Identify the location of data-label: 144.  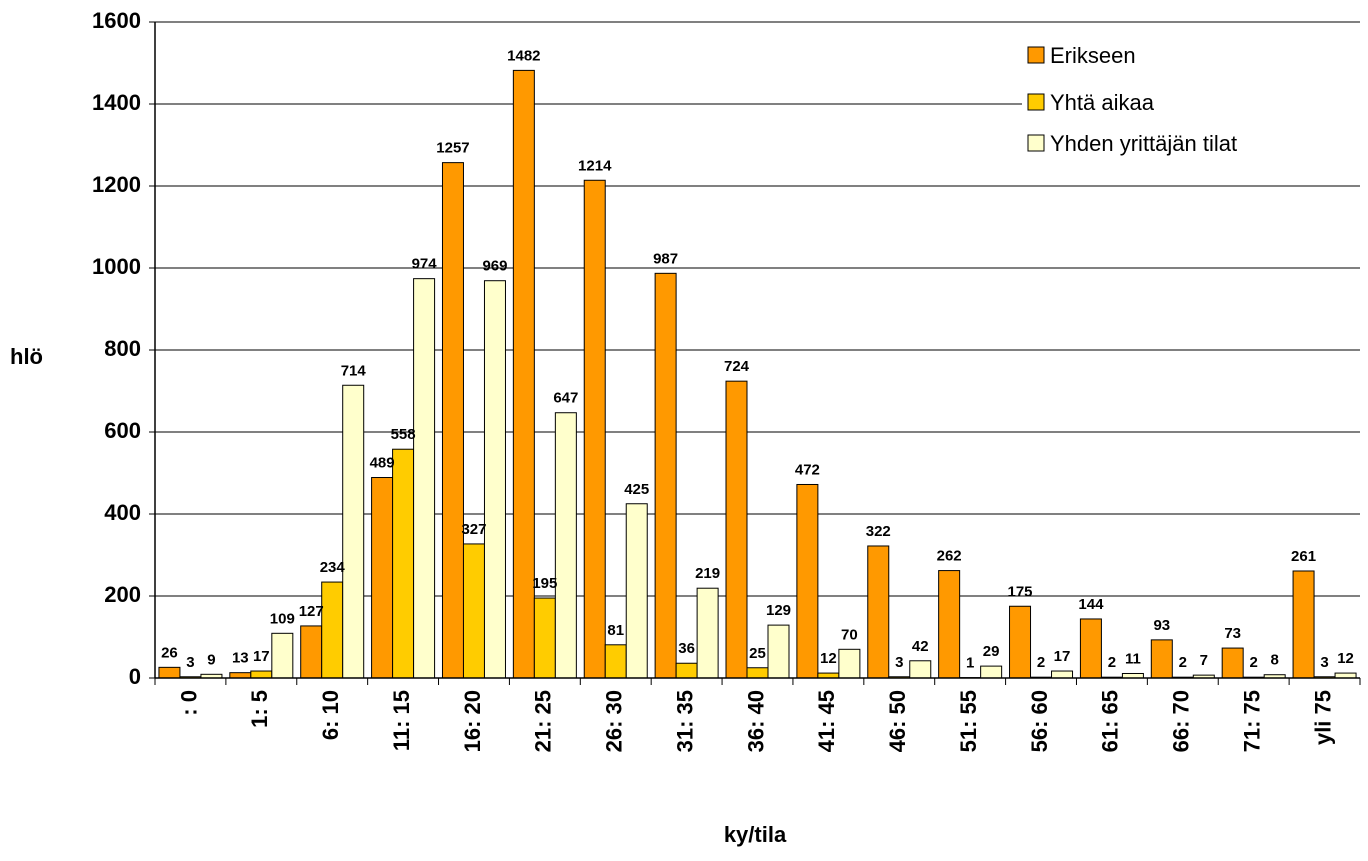
(1091, 604).